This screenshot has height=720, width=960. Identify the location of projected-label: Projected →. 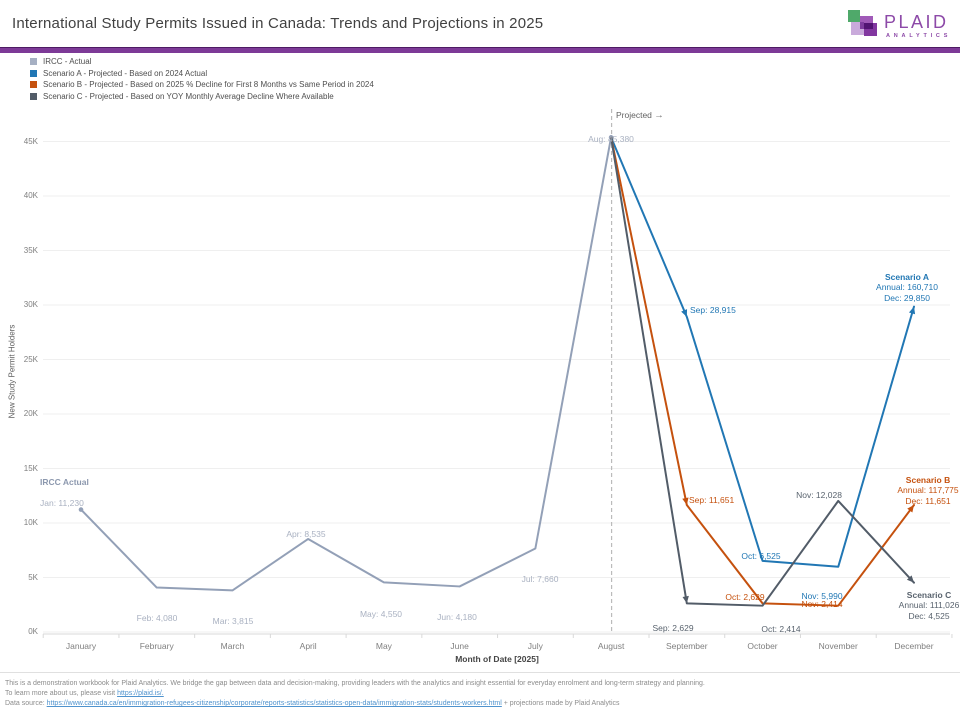
(640, 115).